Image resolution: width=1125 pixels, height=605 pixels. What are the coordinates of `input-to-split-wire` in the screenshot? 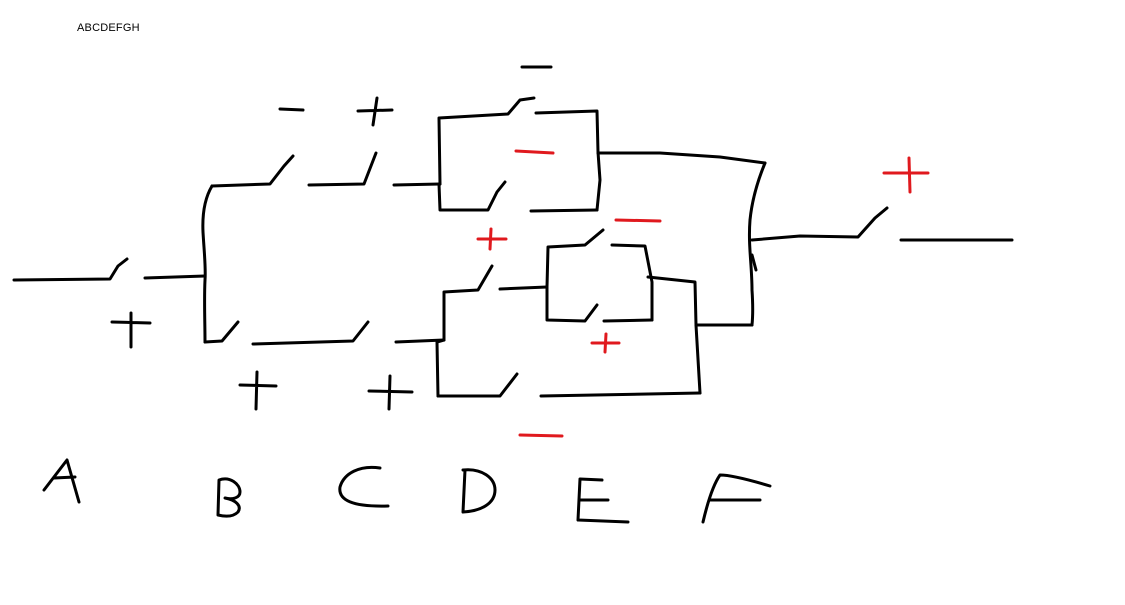 It's located at (175, 277).